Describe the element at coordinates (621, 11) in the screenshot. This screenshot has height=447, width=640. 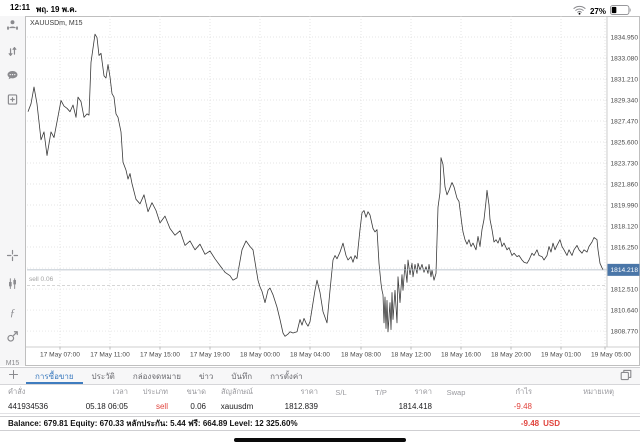
I see `battery-icon` at that location.